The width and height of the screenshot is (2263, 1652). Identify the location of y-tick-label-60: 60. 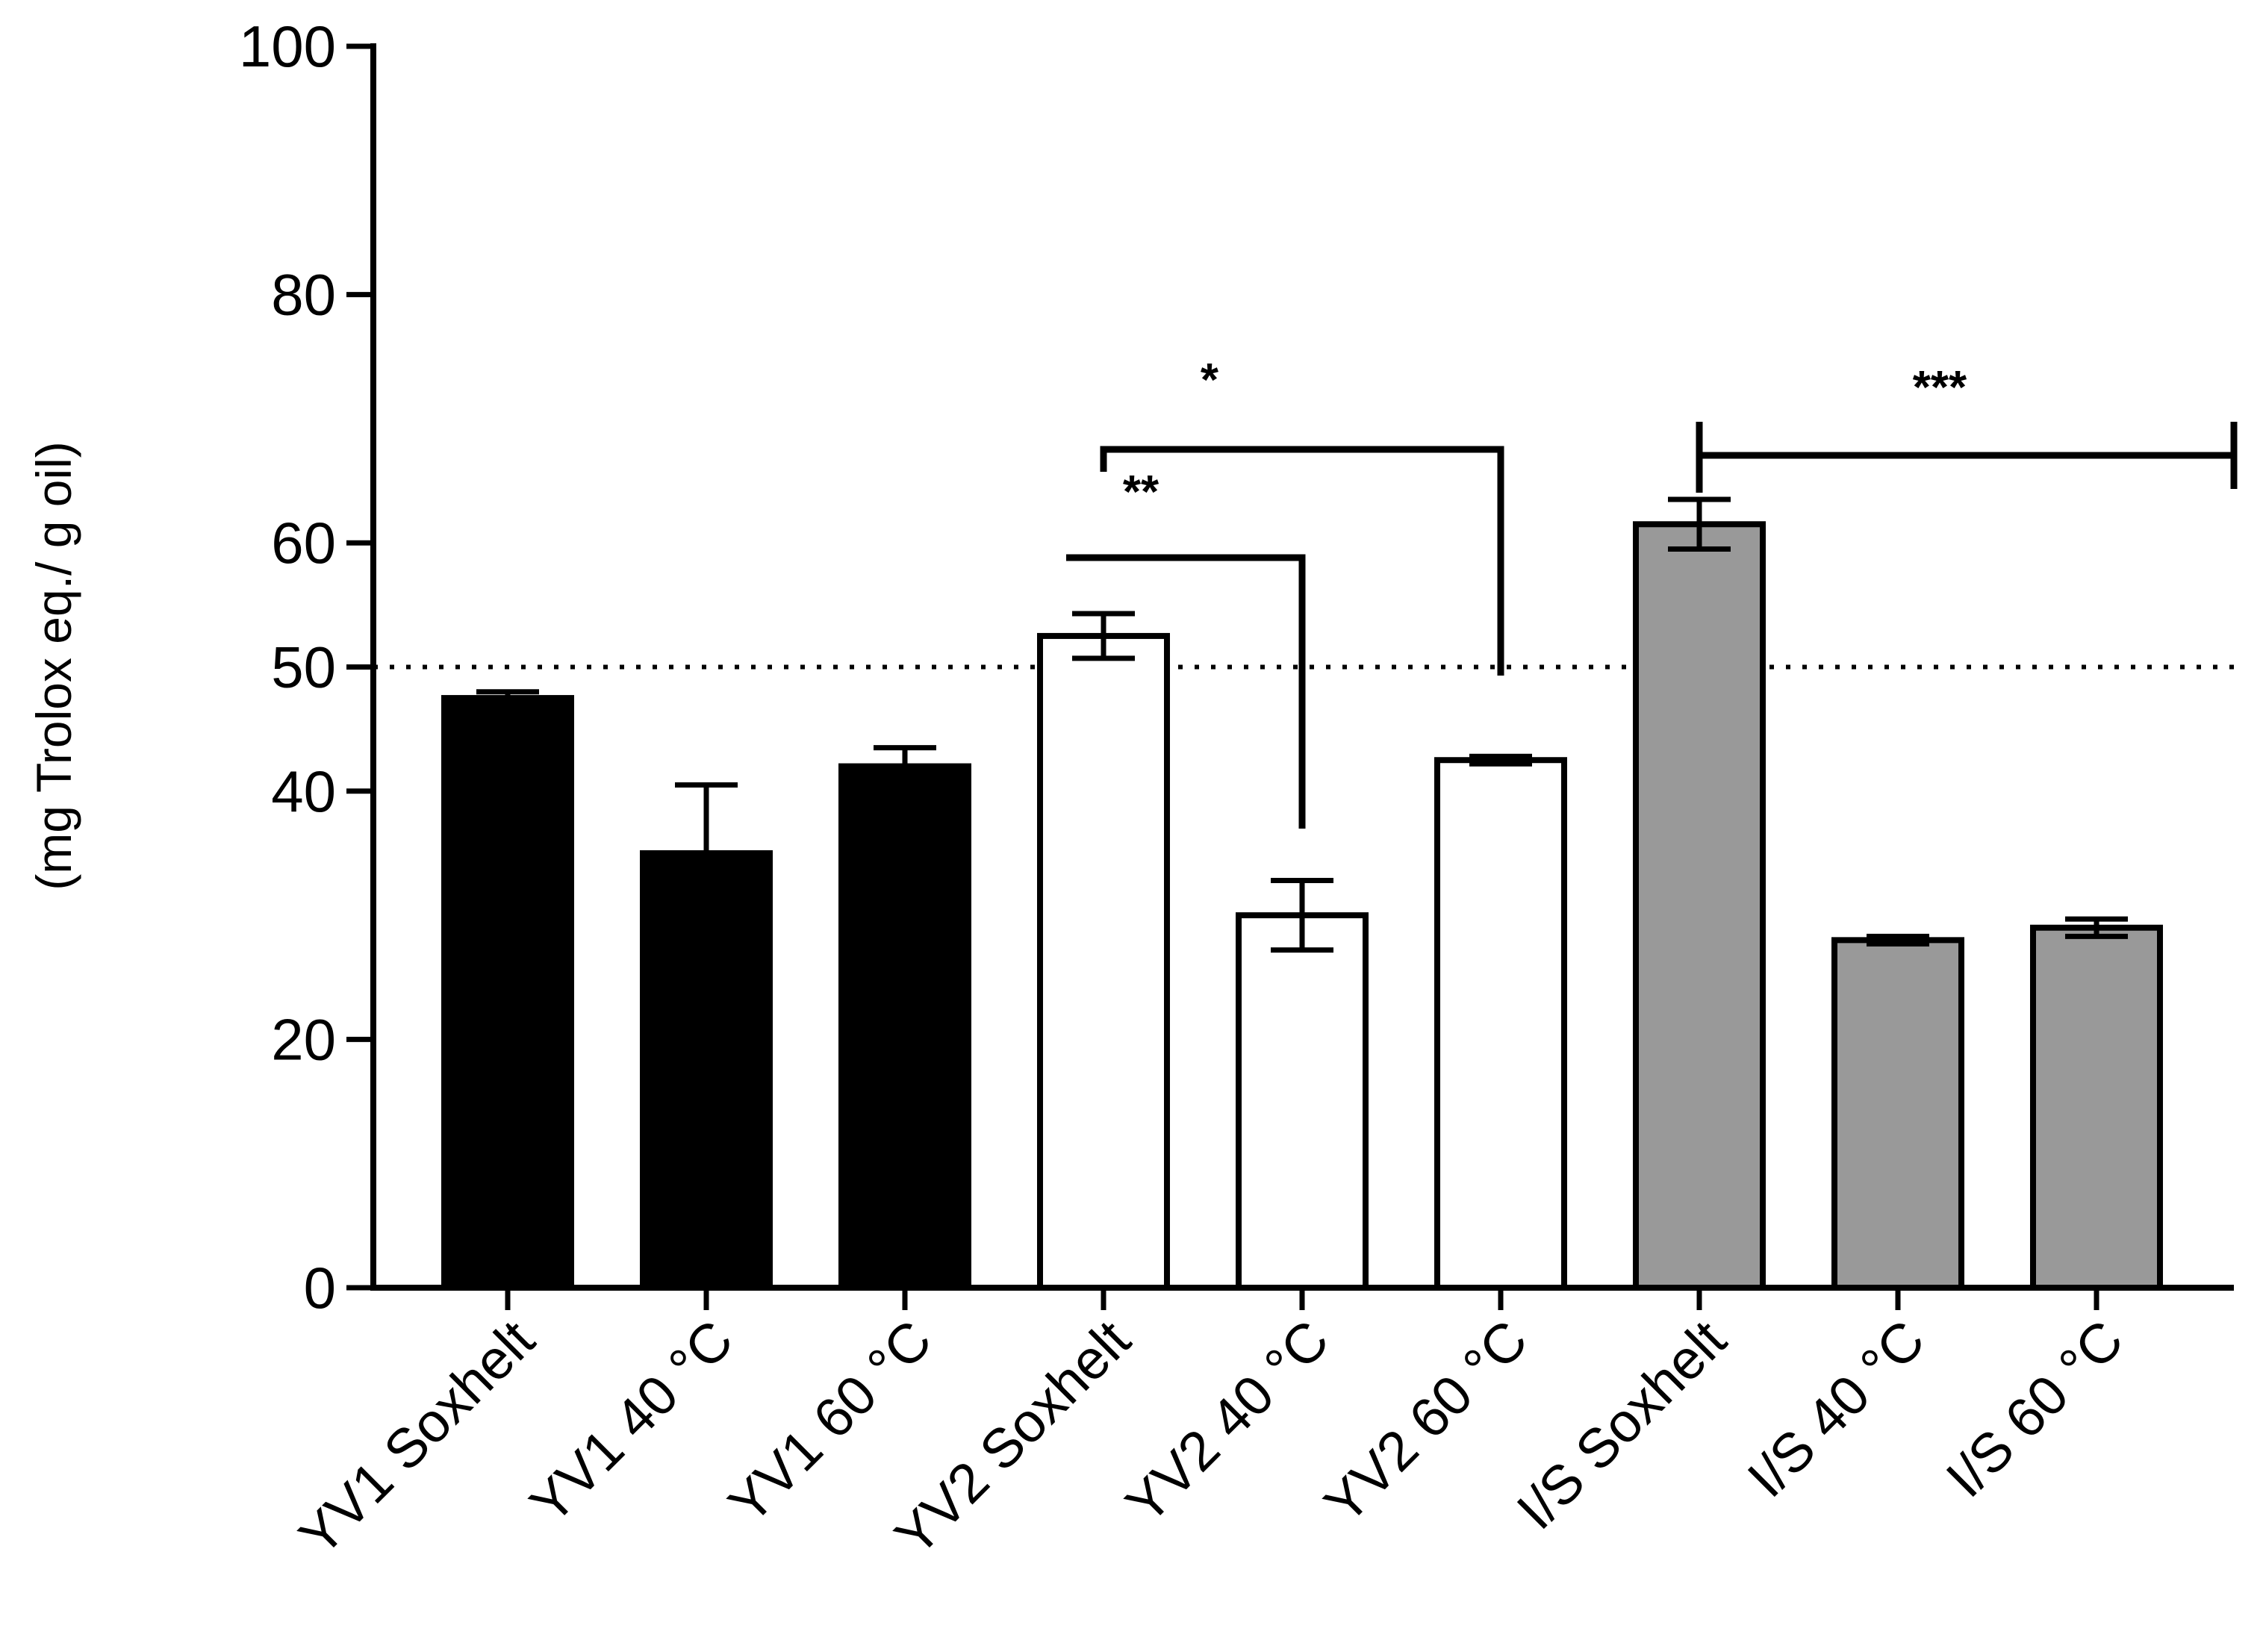
(303, 543).